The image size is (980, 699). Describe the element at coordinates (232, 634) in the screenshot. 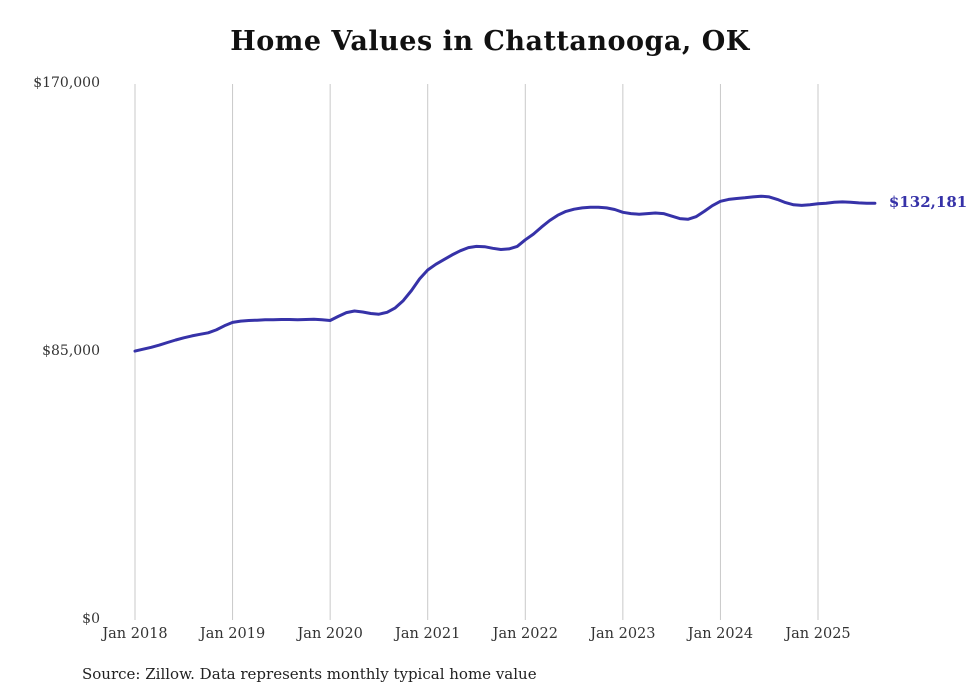

I see `x-tick-label: Jan 2019` at that location.